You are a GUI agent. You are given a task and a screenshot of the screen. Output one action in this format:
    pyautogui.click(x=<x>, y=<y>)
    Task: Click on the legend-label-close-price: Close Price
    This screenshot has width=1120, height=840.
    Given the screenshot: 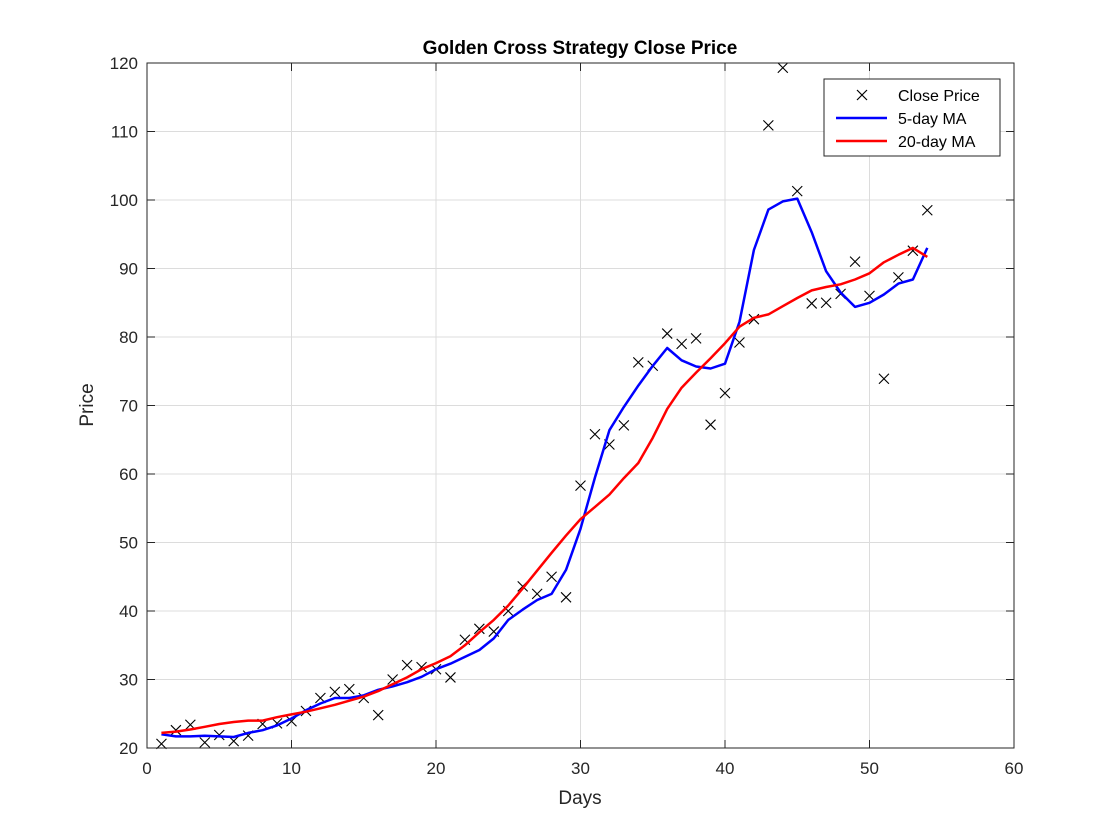 What is the action you would take?
    pyautogui.click(x=939, y=96)
    